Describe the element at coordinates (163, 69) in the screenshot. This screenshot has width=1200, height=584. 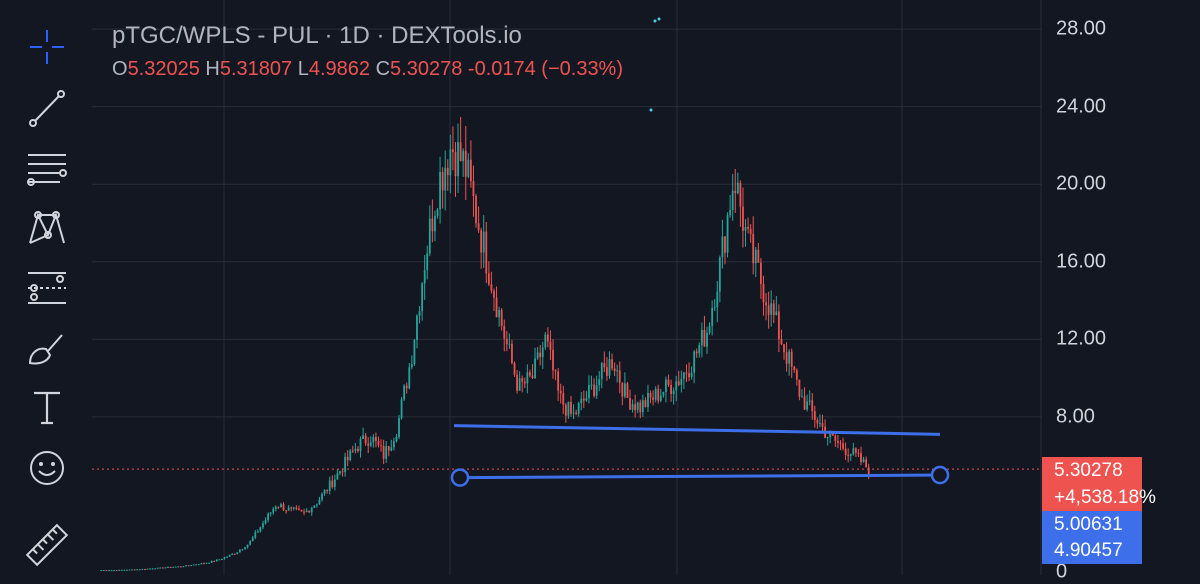
I see `open-value: 5.32025` at that location.